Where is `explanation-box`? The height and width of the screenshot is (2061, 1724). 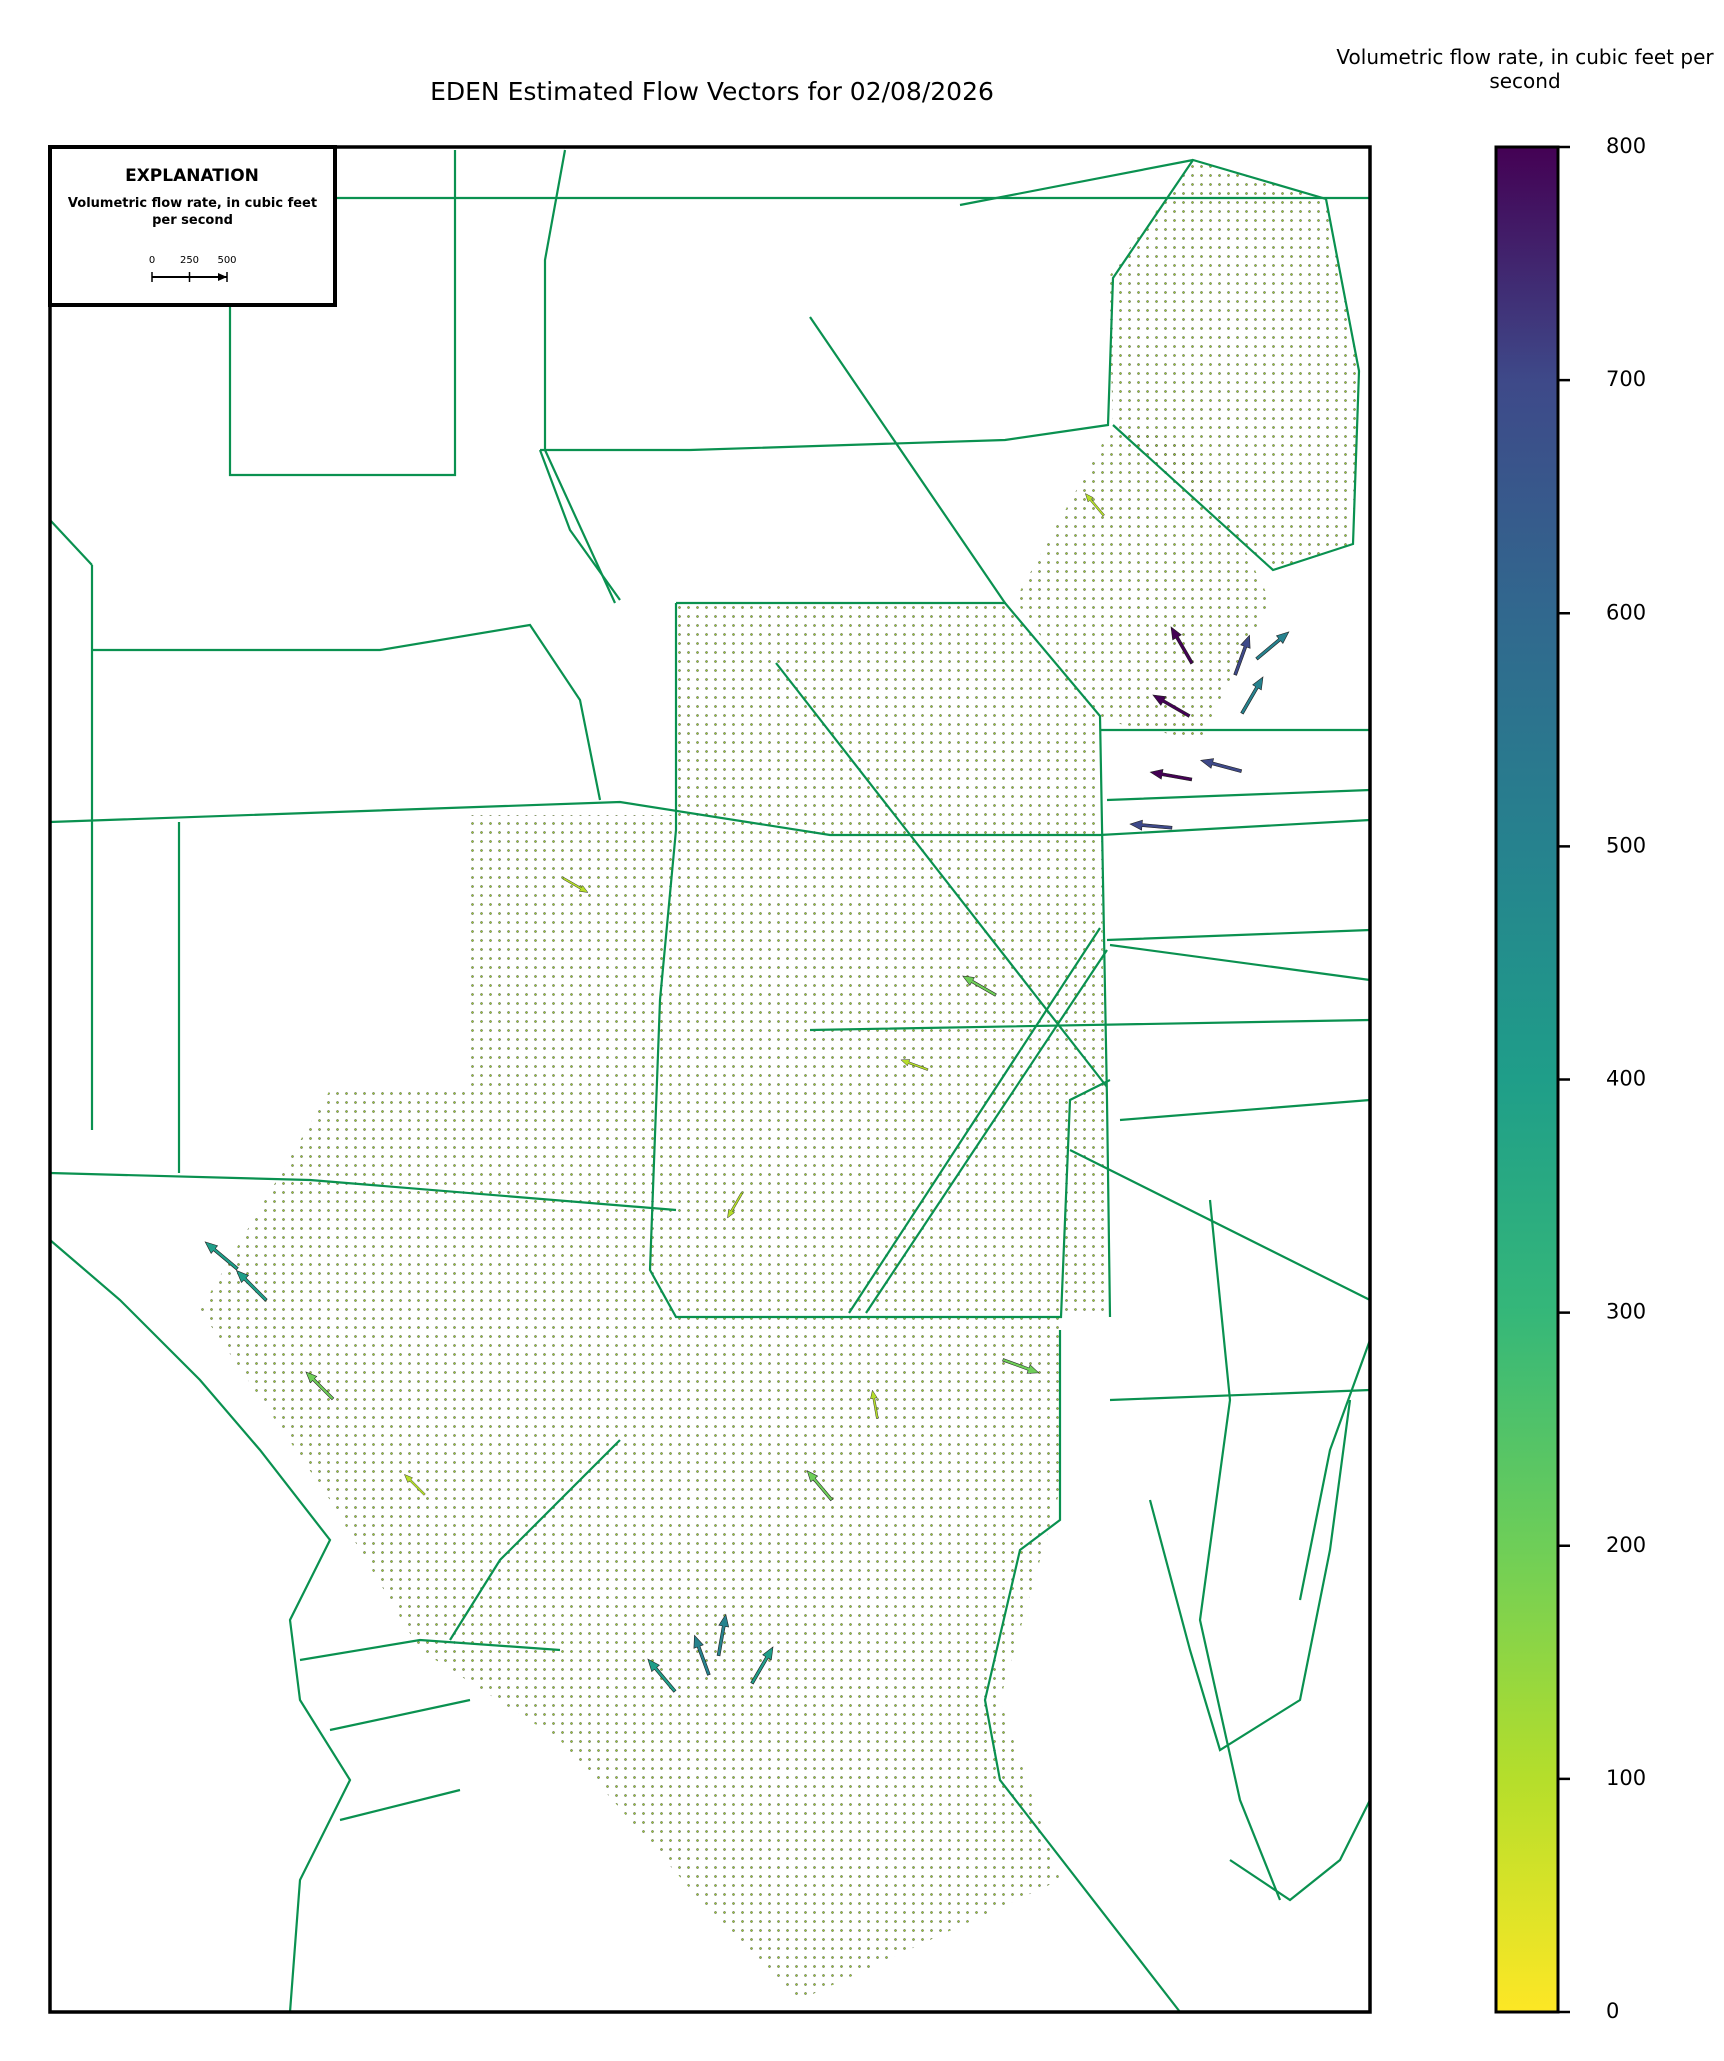
explanation-box is located at coordinates (192, 226).